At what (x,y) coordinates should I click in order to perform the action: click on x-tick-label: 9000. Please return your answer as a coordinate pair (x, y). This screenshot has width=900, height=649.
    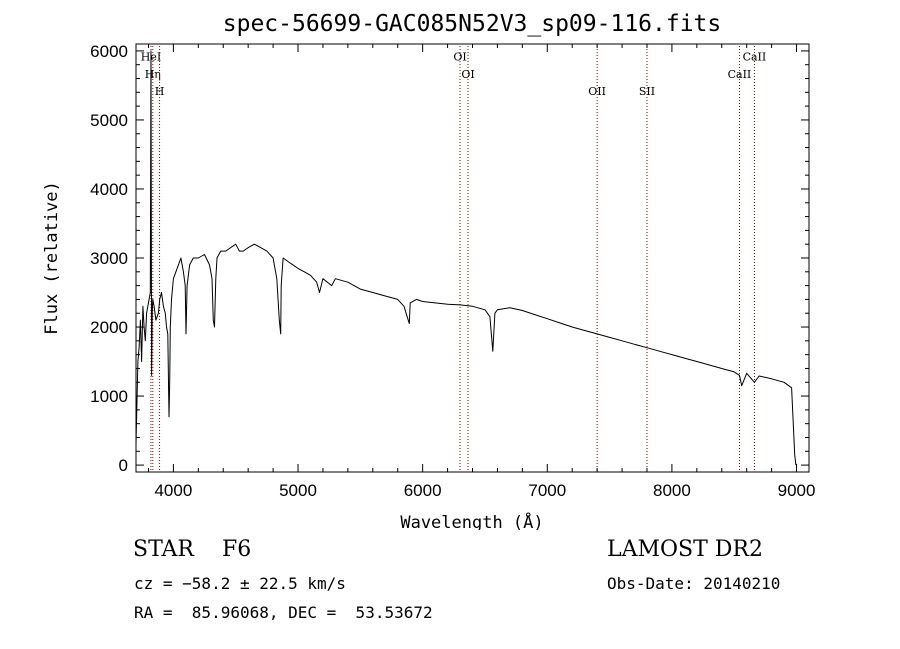
    Looking at the image, I should click on (797, 490).